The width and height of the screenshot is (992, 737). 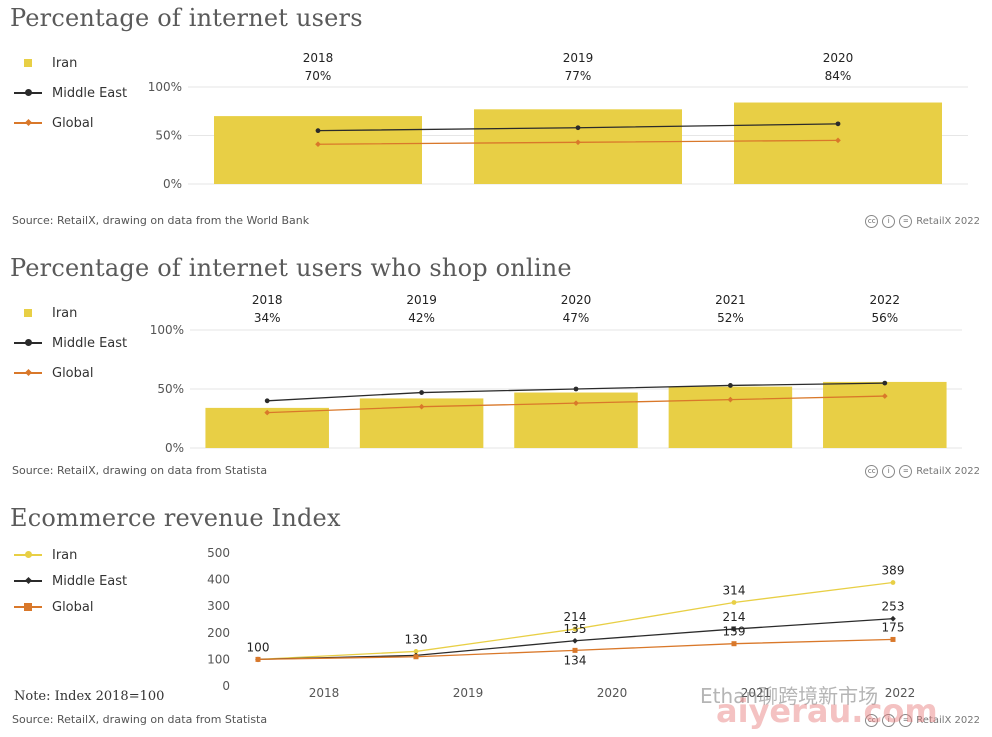 What do you see at coordinates (218, 580) in the screenshot?
I see `y-tick-label: 400` at bounding box center [218, 580].